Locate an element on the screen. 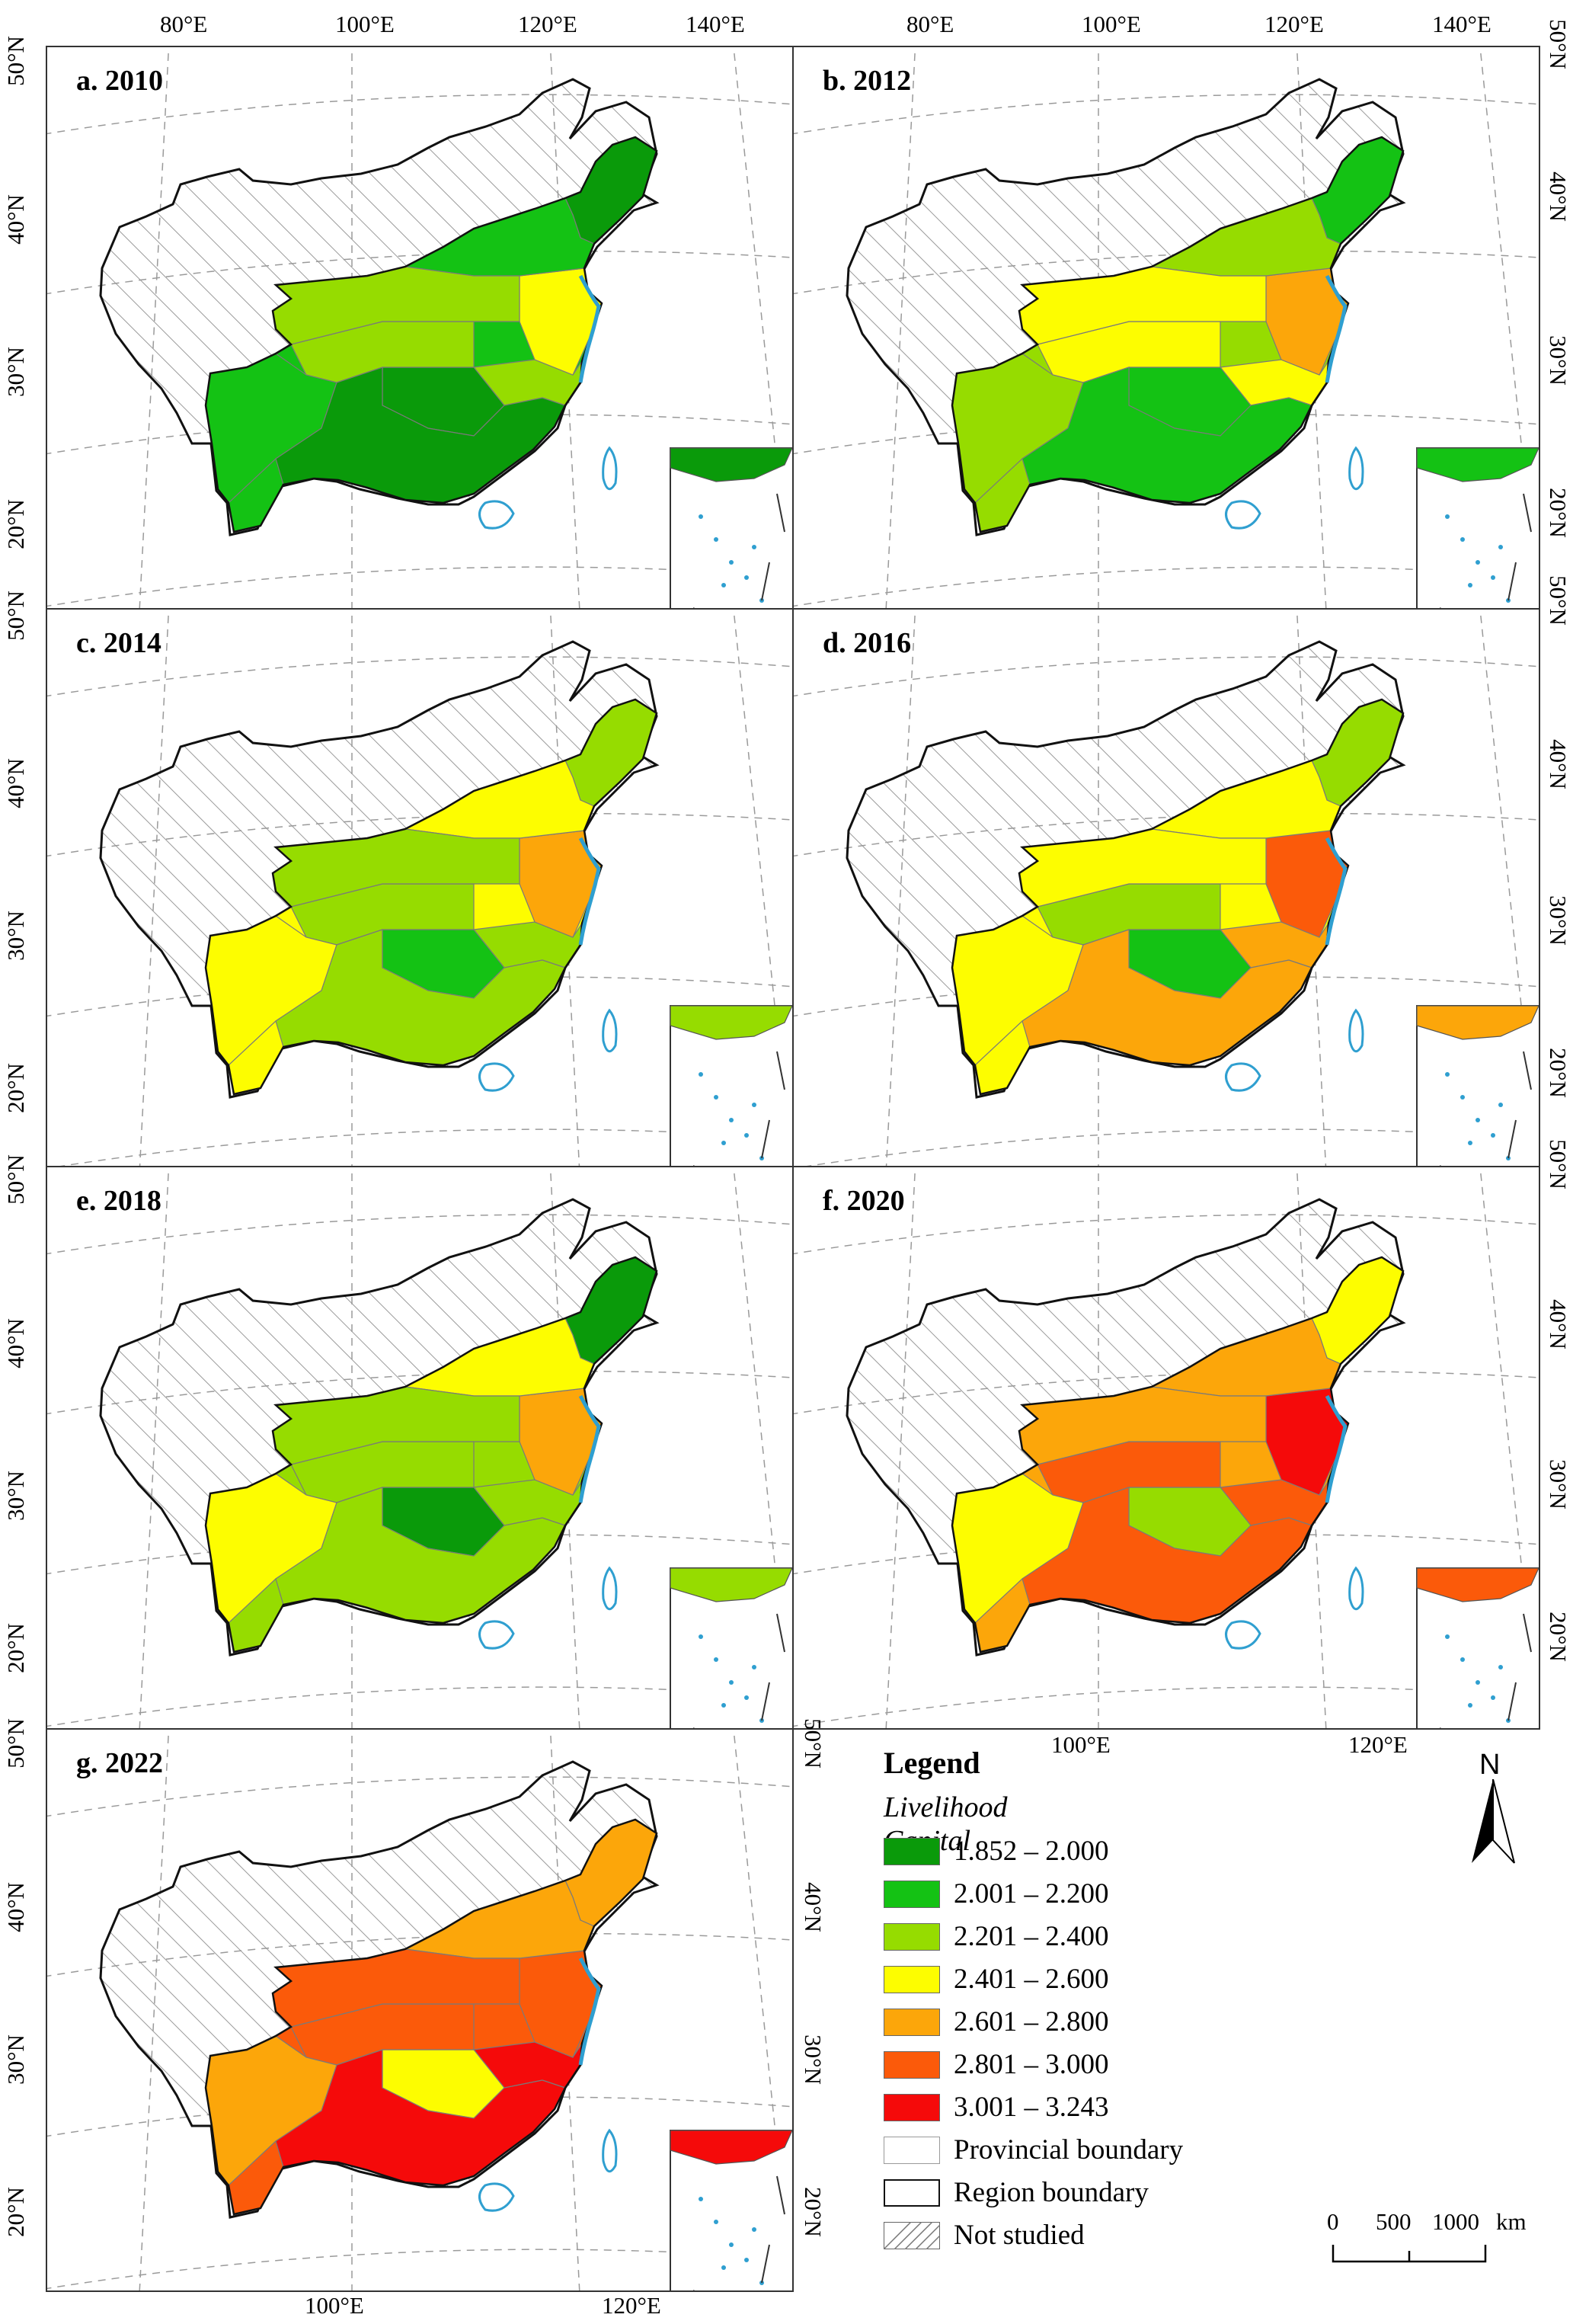 The width and height of the screenshot is (1589, 2324). legend-label: 1.852 – 2.000 is located at coordinates (1031, 1852).